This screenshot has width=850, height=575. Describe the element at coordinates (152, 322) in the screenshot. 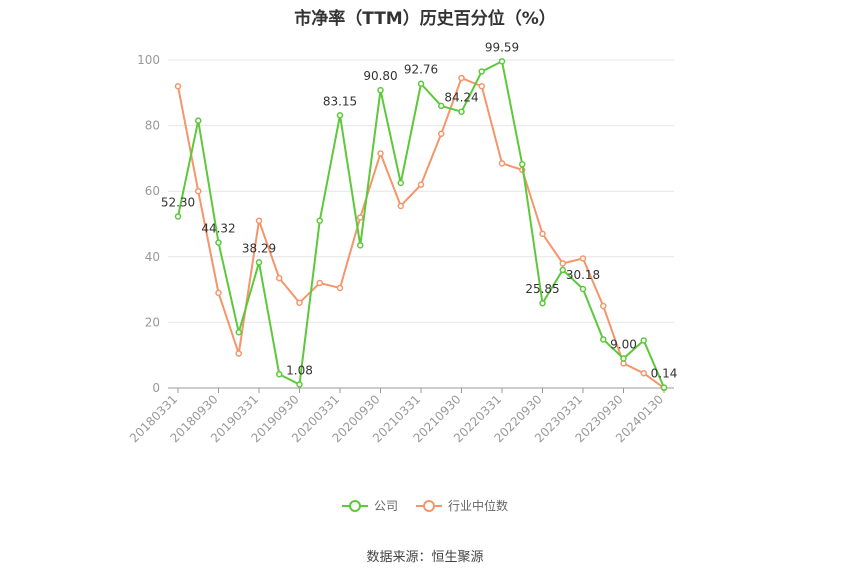

I see `y-tick-label: 20` at that location.